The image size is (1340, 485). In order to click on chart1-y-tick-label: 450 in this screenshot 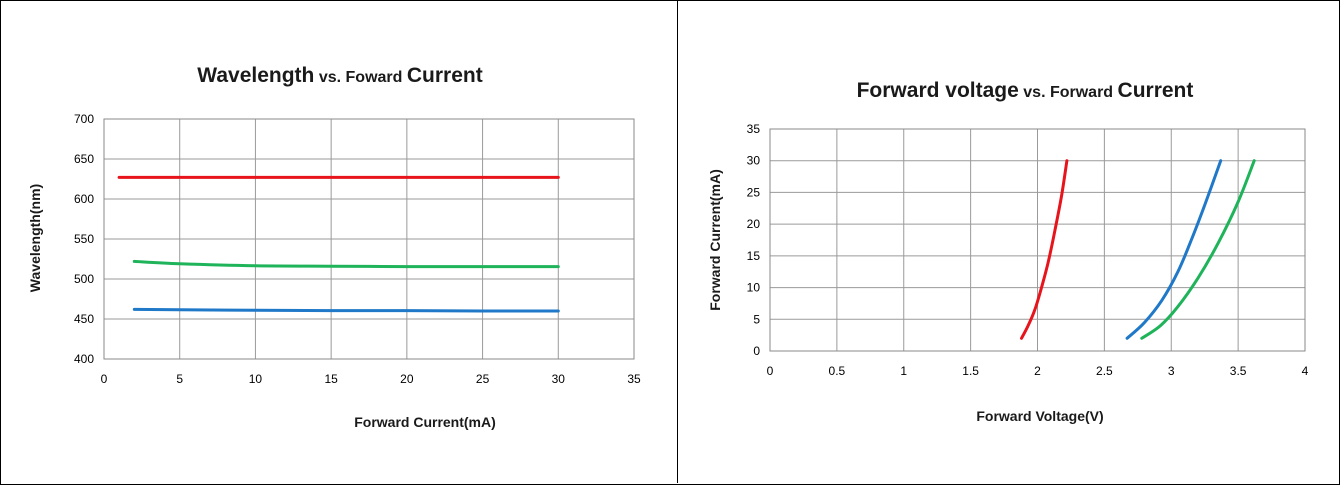, I will do `click(84, 319)`.